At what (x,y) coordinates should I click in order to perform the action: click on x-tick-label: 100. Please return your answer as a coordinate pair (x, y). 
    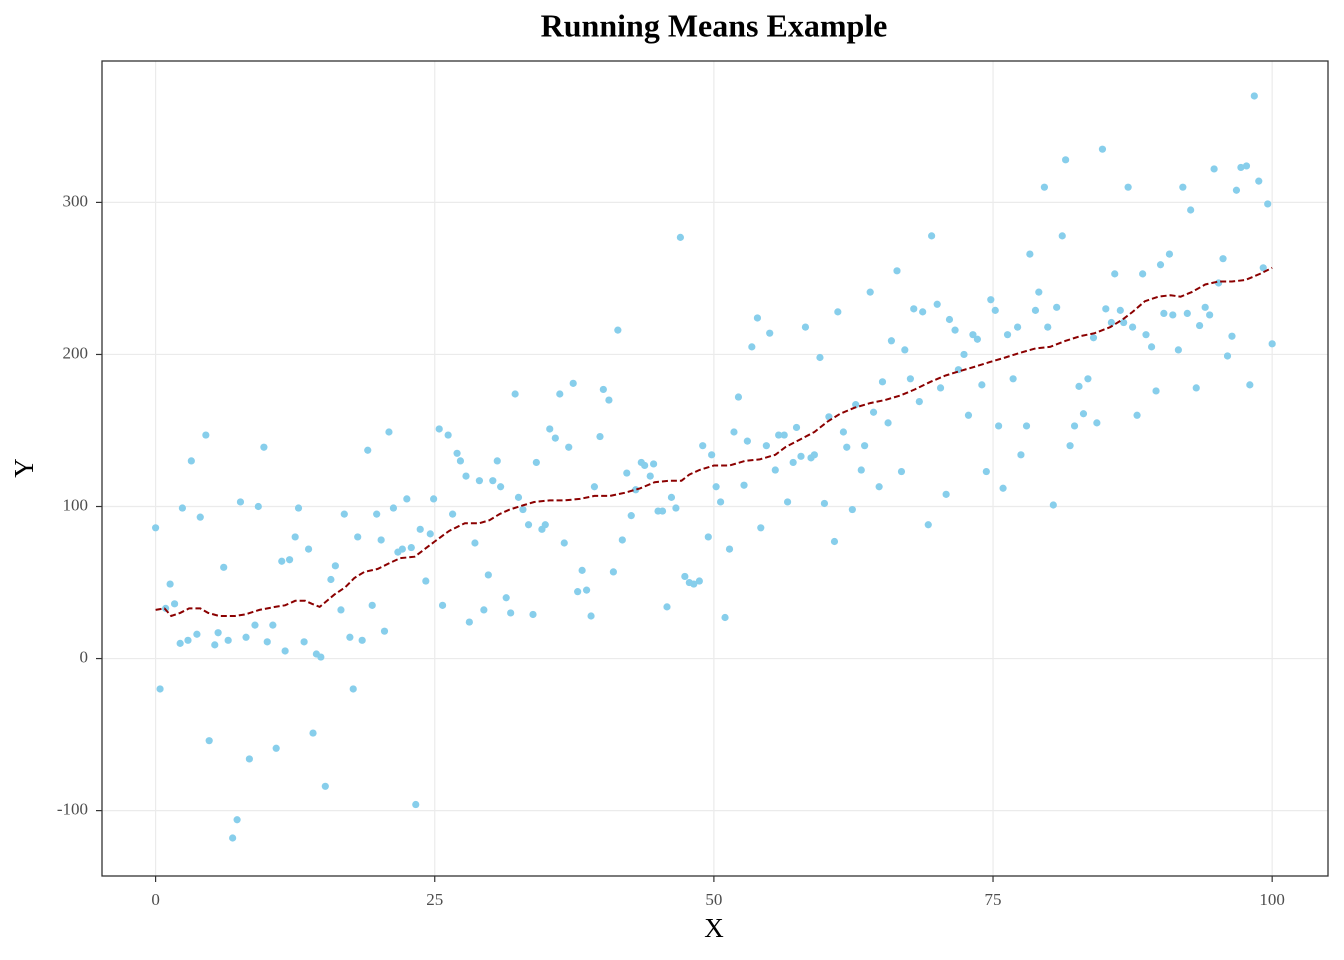
    Looking at the image, I should click on (1272, 899).